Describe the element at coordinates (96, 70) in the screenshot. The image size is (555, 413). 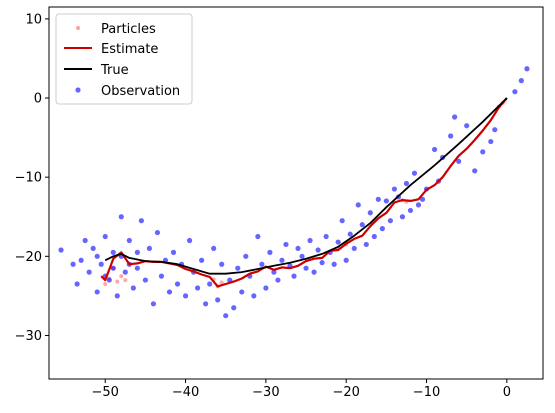
I see `legend-entry-true: True` at that location.